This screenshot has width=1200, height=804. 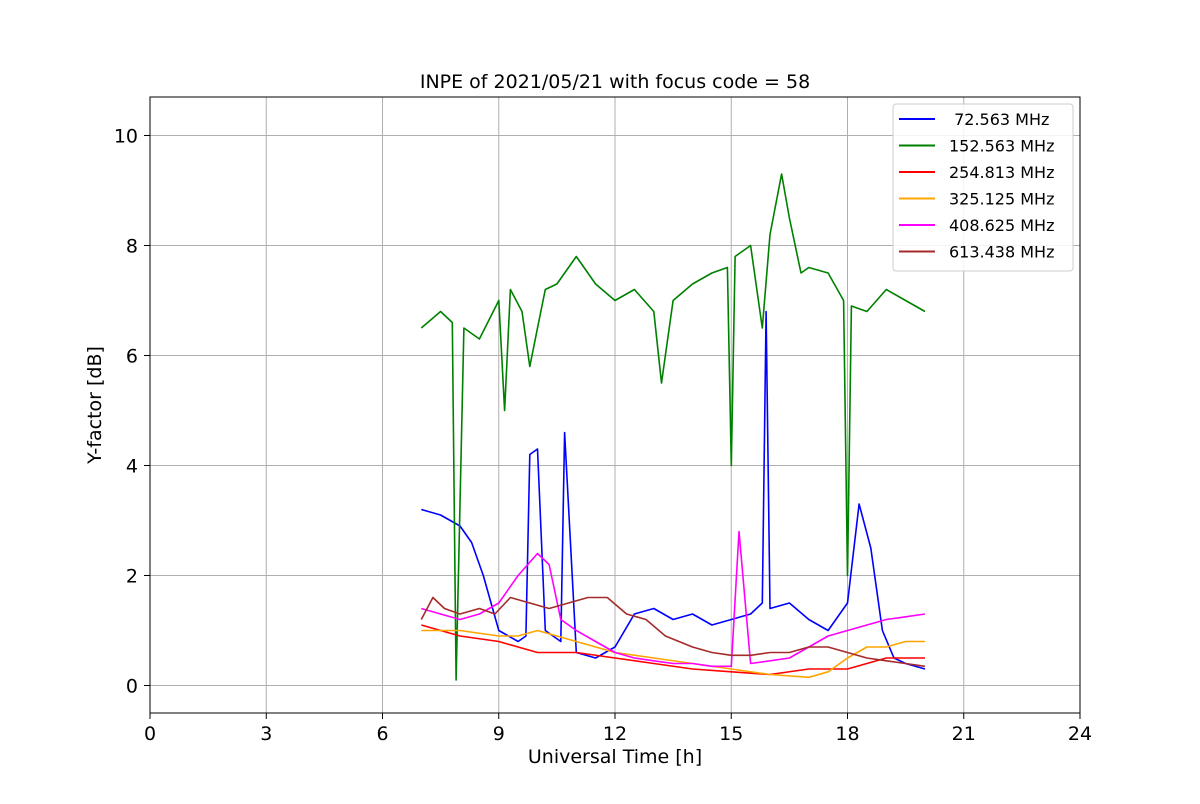 What do you see at coordinates (615, 757) in the screenshot?
I see `x-axis-label: Universal Time [h]` at bounding box center [615, 757].